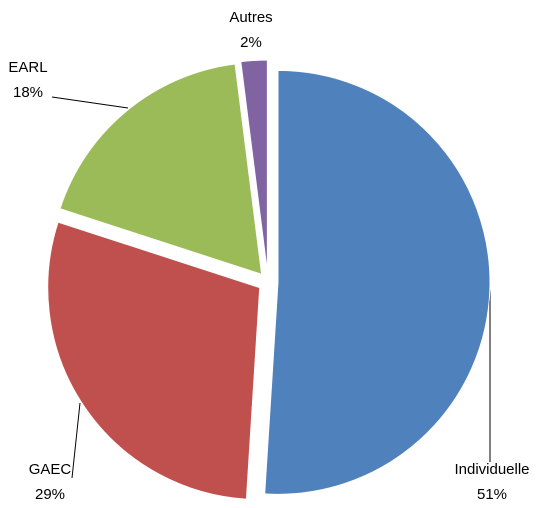 This screenshot has height=508, width=545. Describe the element at coordinates (28, 92) in the screenshot. I see `slice-value-label: 18%` at that location.